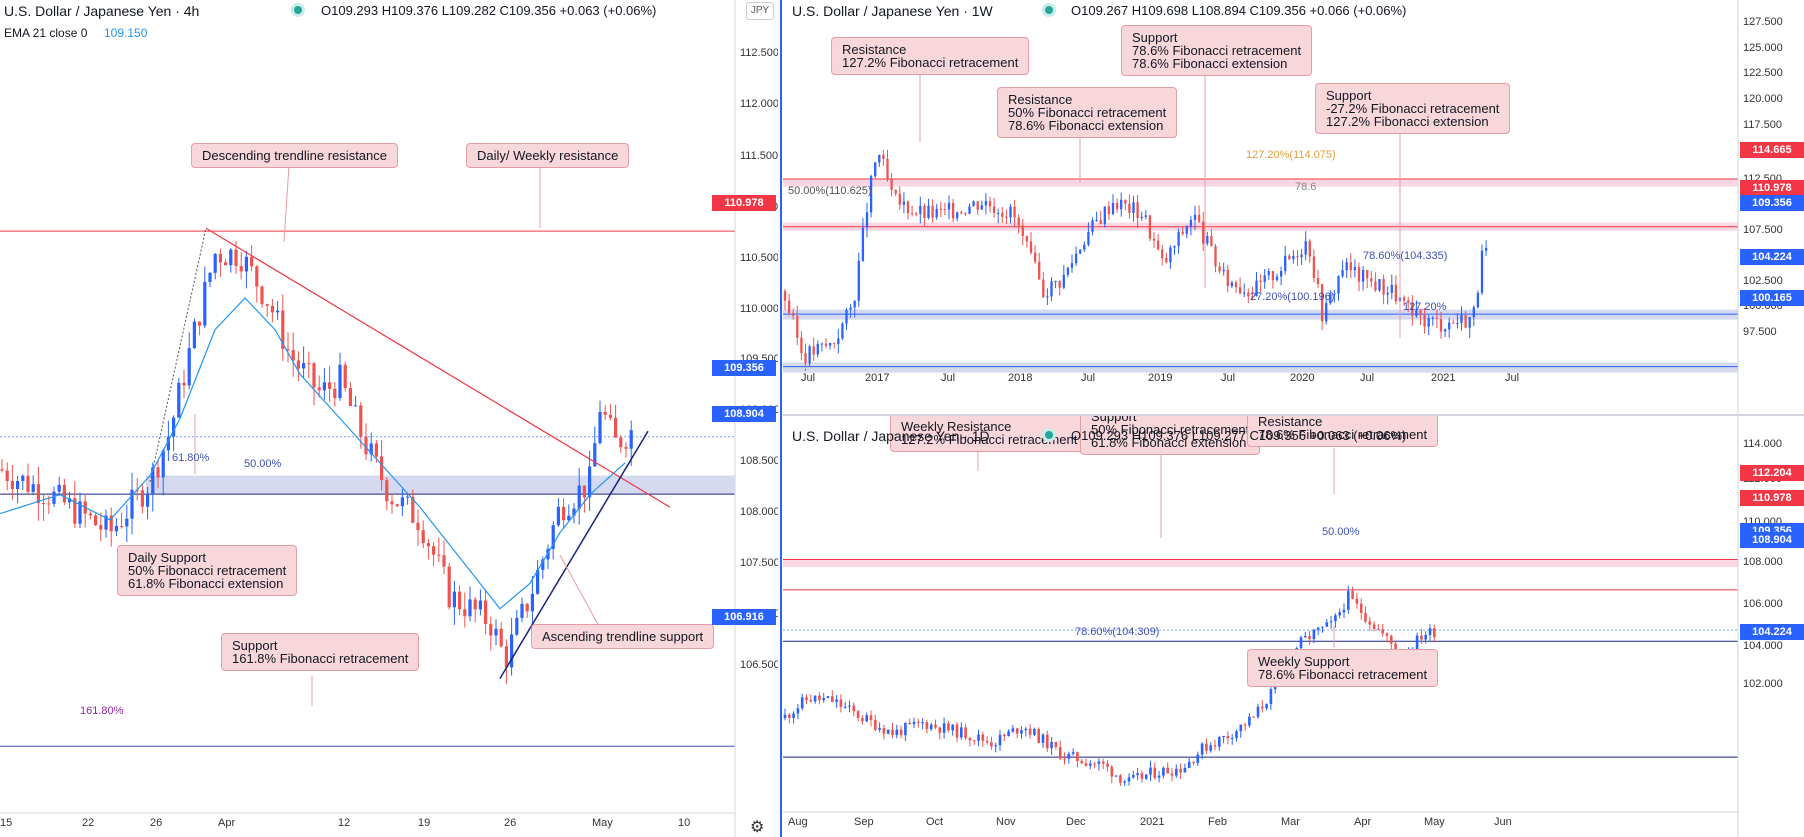 Image resolution: width=1804 pixels, height=837 pixels. What do you see at coordinates (760, 11) in the screenshot?
I see `jpy-button: JPY` at bounding box center [760, 11].